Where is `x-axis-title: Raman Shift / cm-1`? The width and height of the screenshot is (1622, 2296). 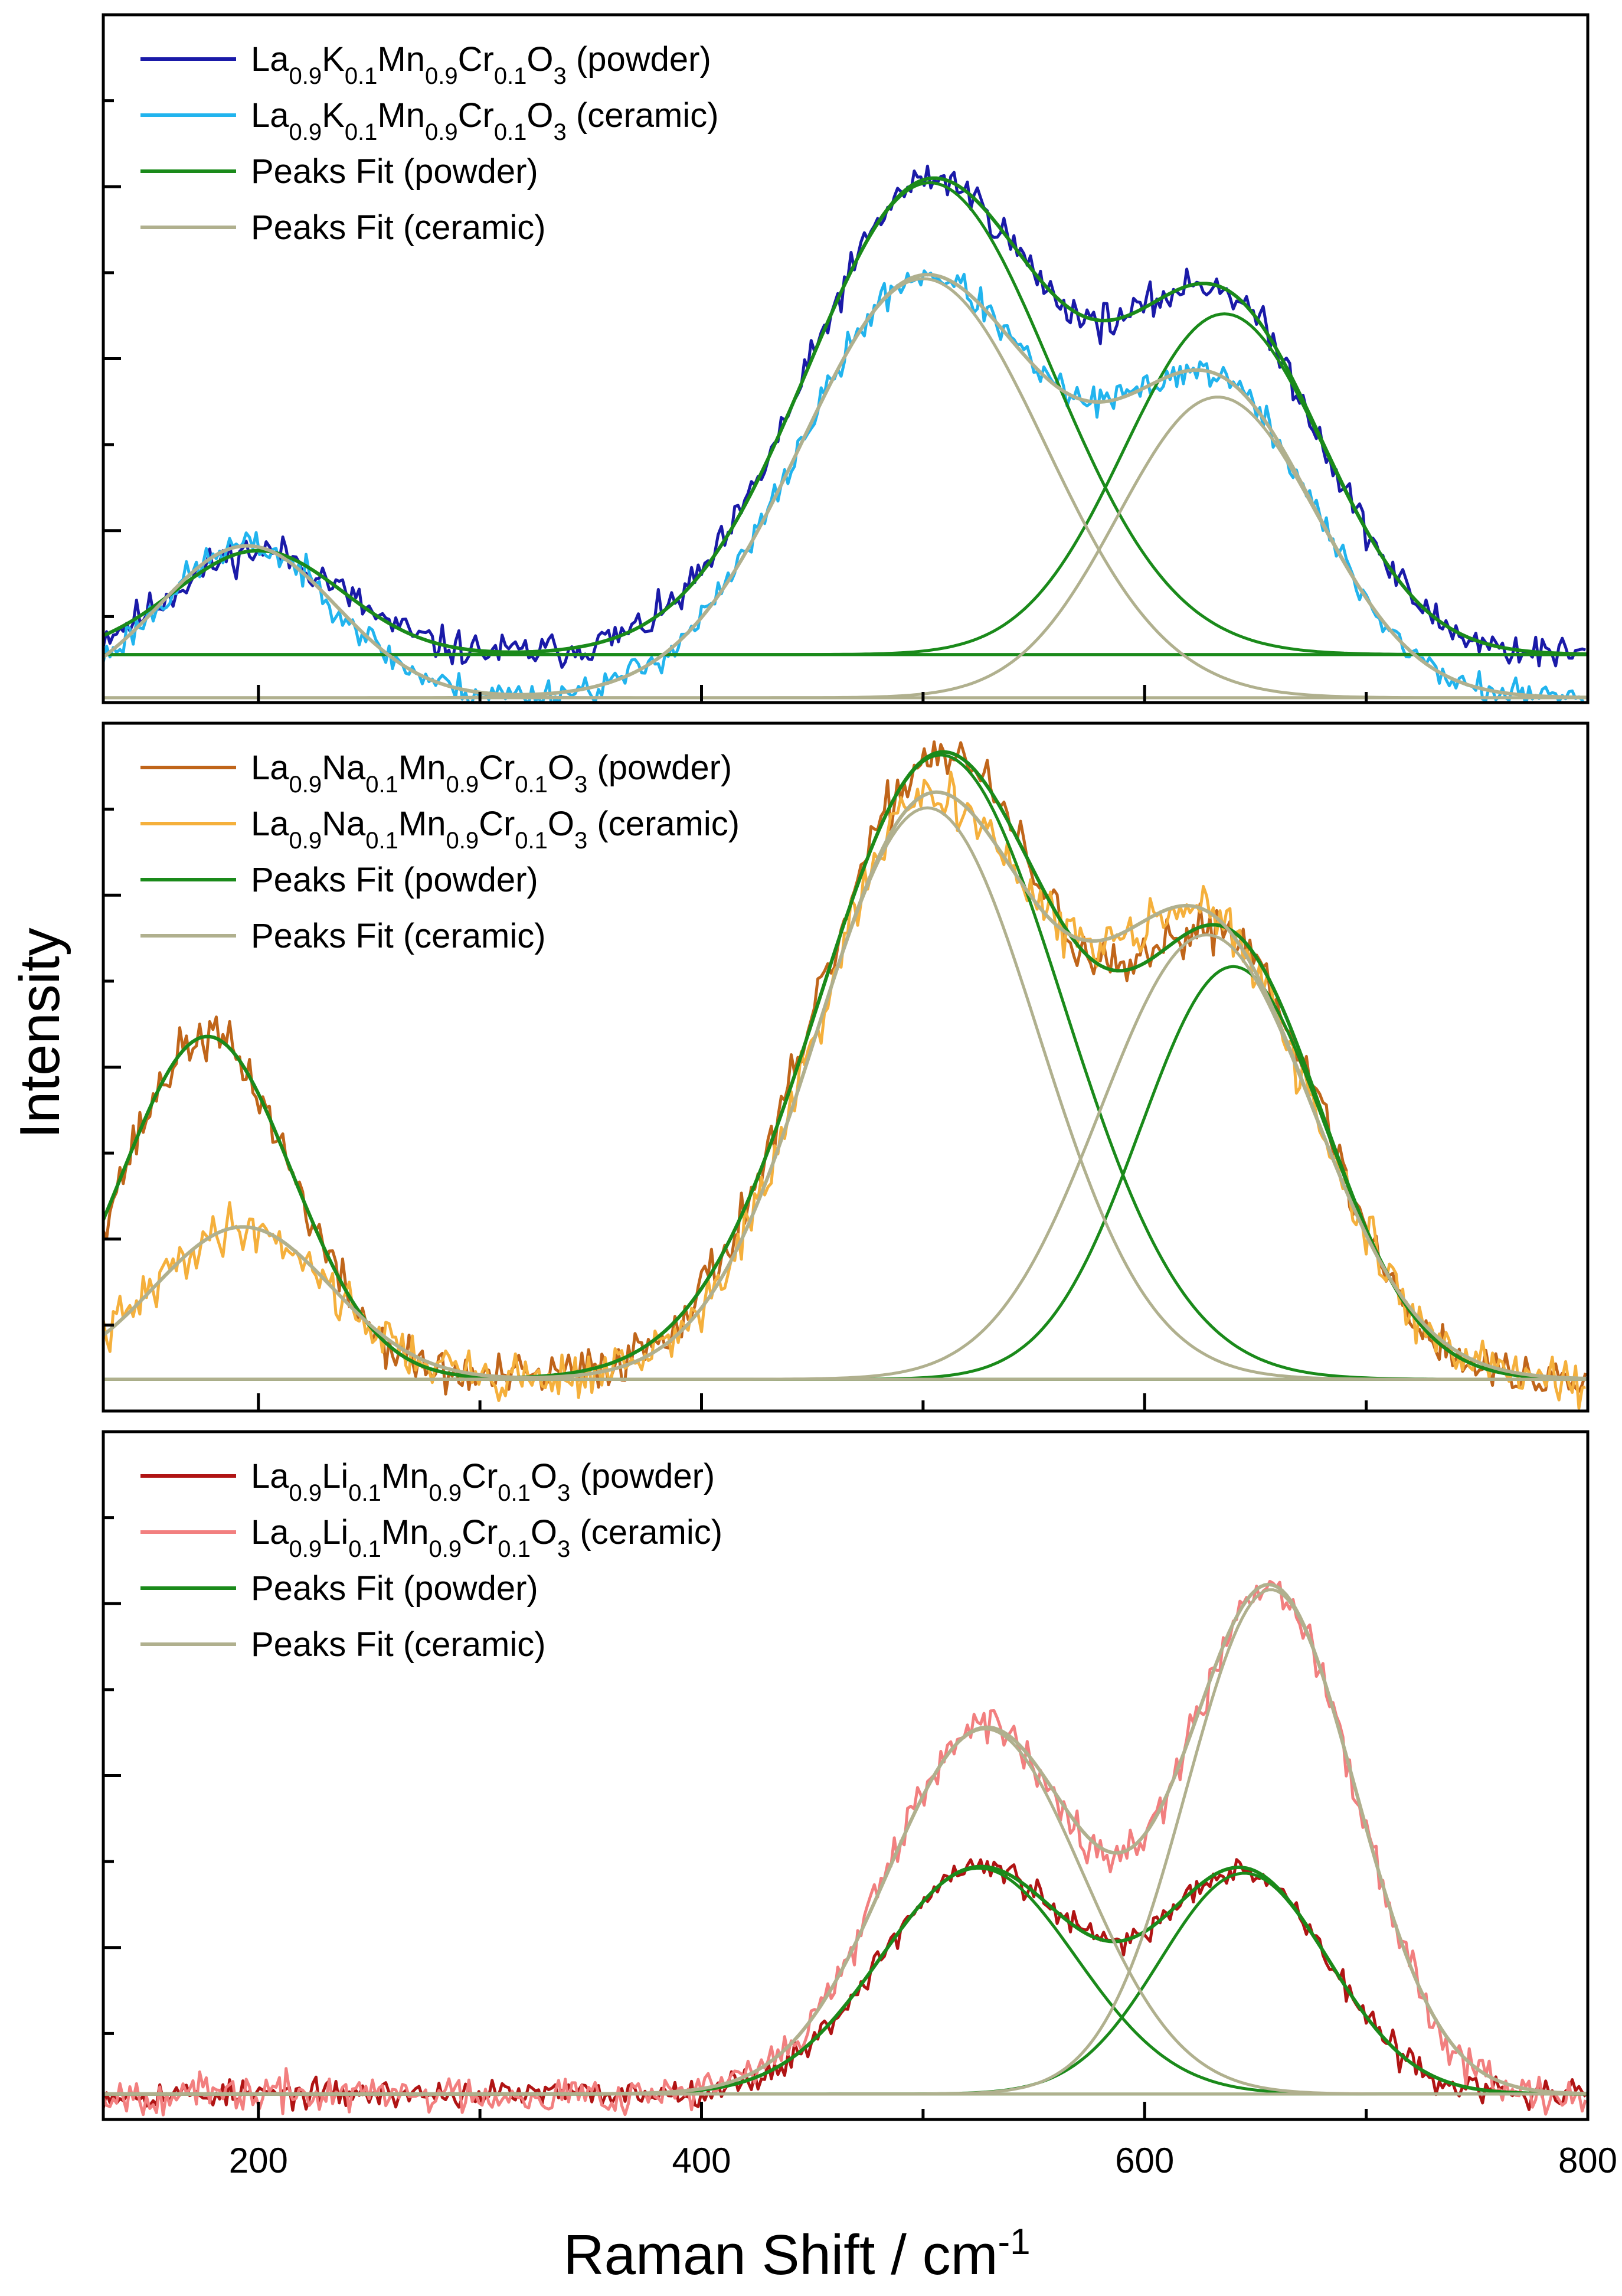 x-axis-title: Raman Shift / cm-1 is located at coordinates (796, 2254).